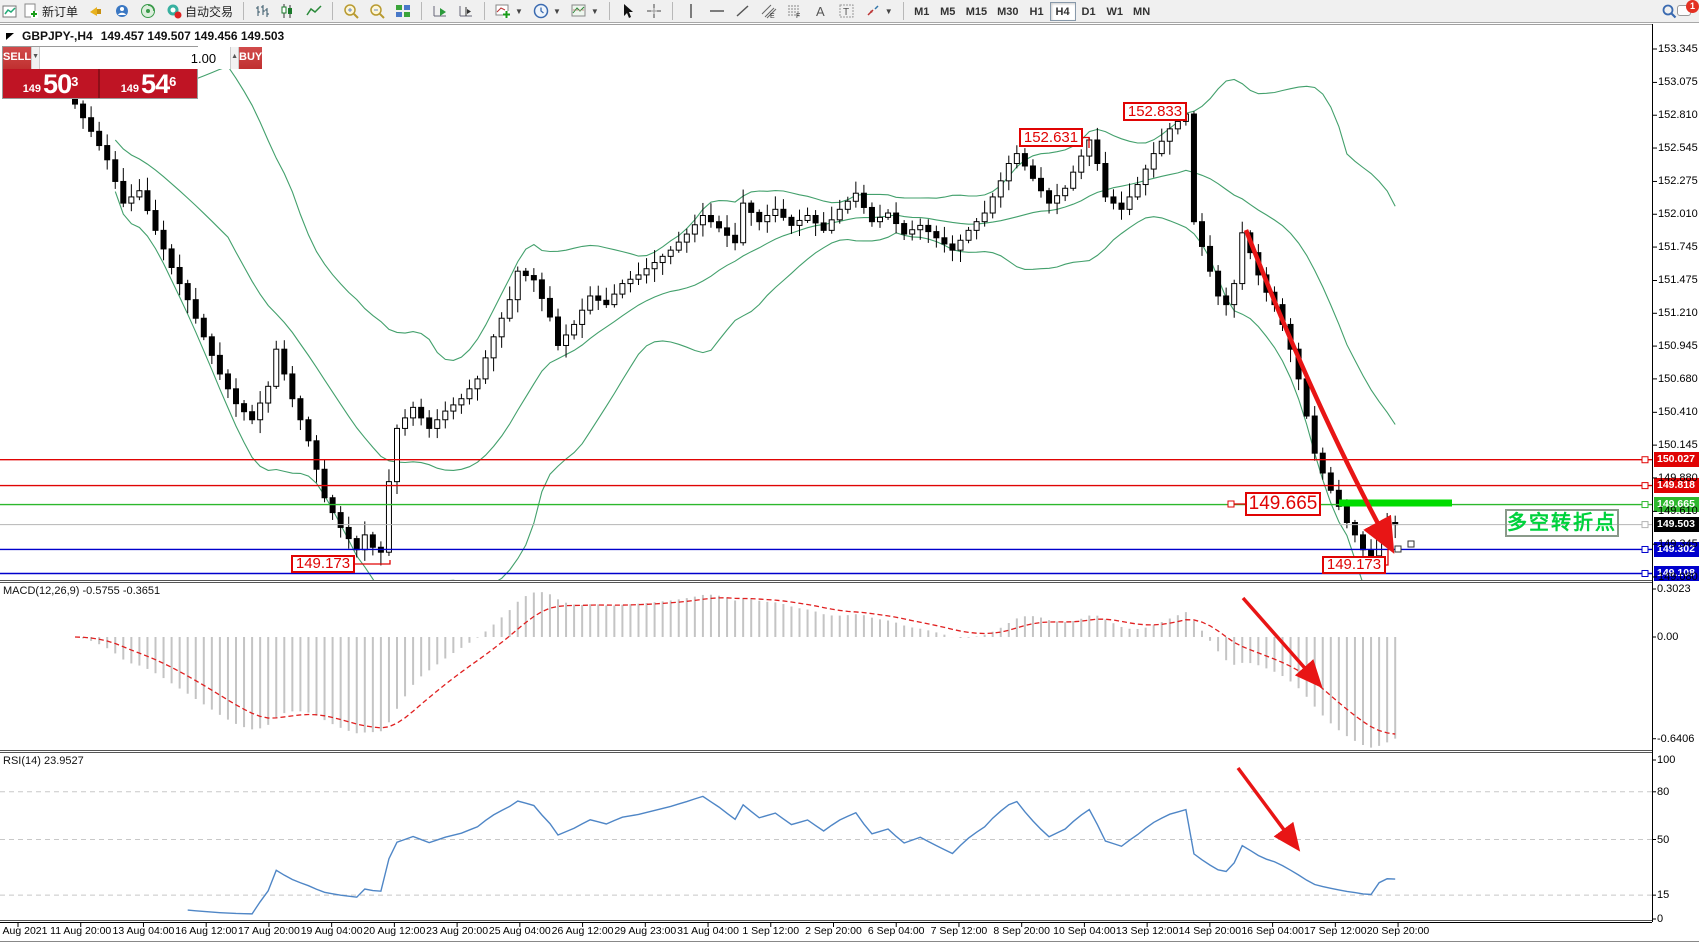 The image size is (1699, 942). What do you see at coordinates (1051, 137) in the screenshot?
I see `price-callout-152.631: 152.631` at bounding box center [1051, 137].